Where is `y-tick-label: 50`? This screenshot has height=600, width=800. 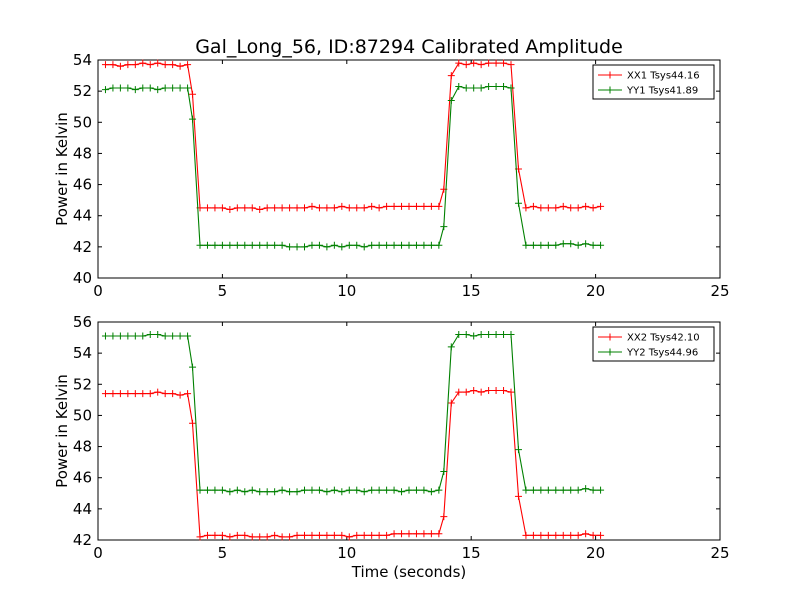
y-tick-label: 50 is located at coordinates (82, 415).